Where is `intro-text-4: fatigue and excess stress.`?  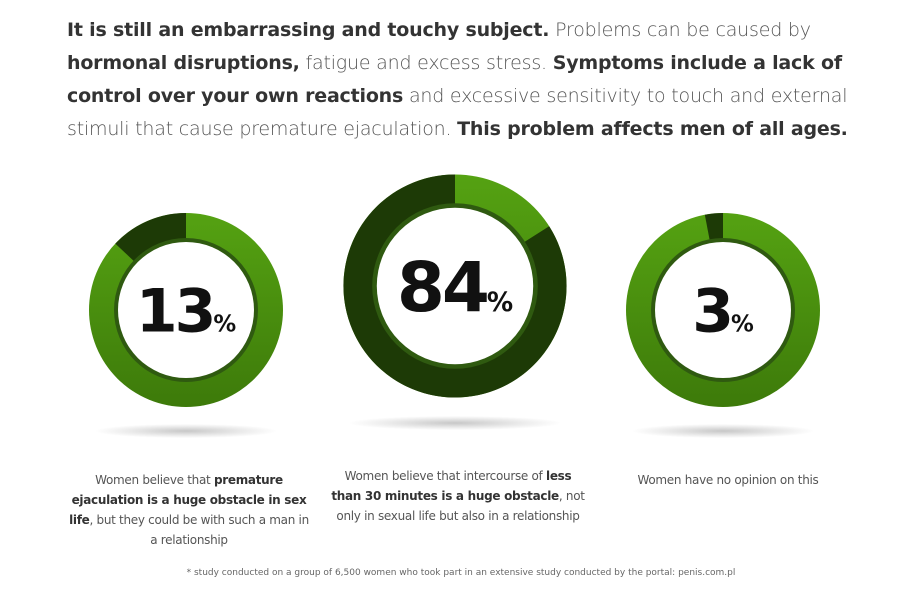
intro-text-4: fatigue and excess stress. is located at coordinates (426, 63).